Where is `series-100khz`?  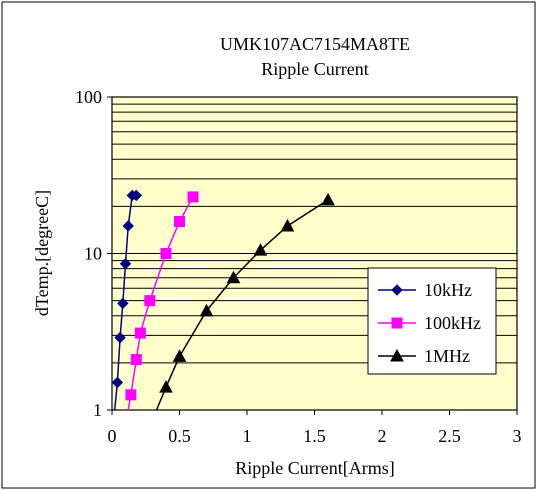
series-100khz is located at coordinates (162, 300).